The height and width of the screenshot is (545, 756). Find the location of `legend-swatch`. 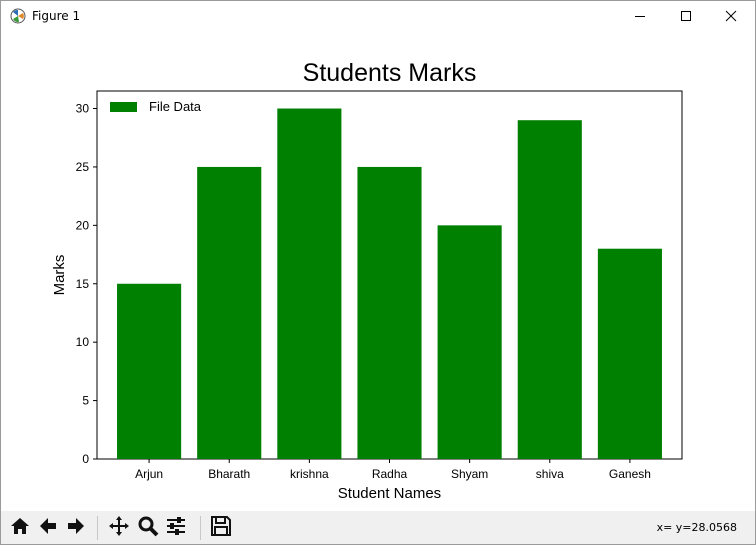

legend-swatch is located at coordinates (123, 107).